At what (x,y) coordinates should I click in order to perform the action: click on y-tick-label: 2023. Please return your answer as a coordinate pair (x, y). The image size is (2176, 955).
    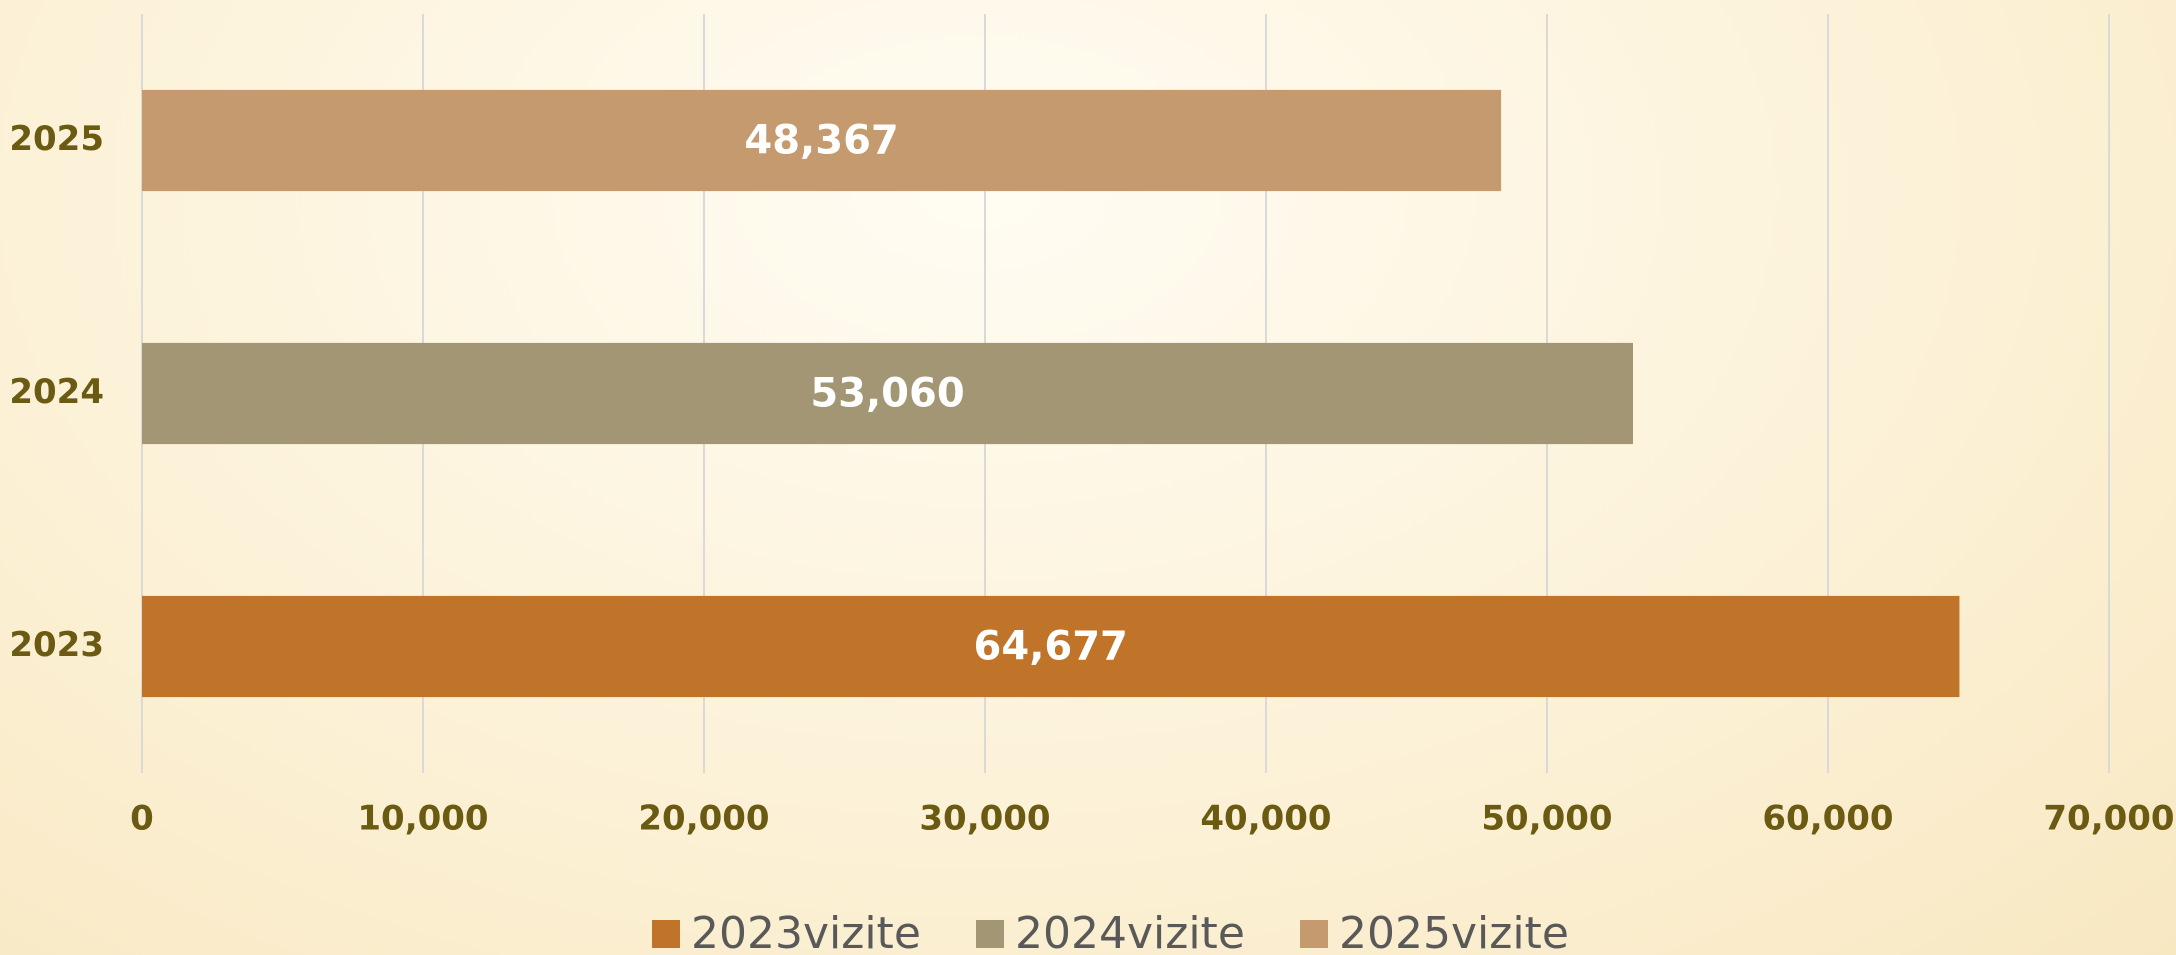
    Looking at the image, I should click on (56, 645).